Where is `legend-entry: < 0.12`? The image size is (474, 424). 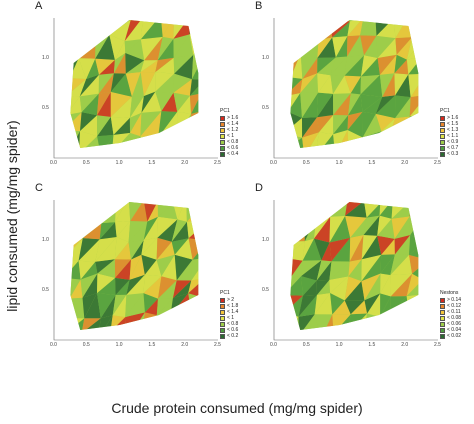
legend-entry: < 0.12 is located at coordinates (450, 306).